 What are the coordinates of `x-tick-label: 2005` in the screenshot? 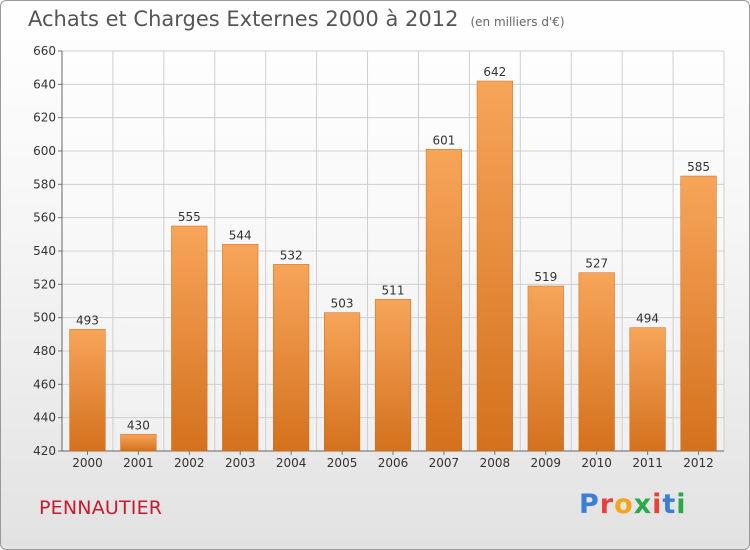 It's located at (342, 463).